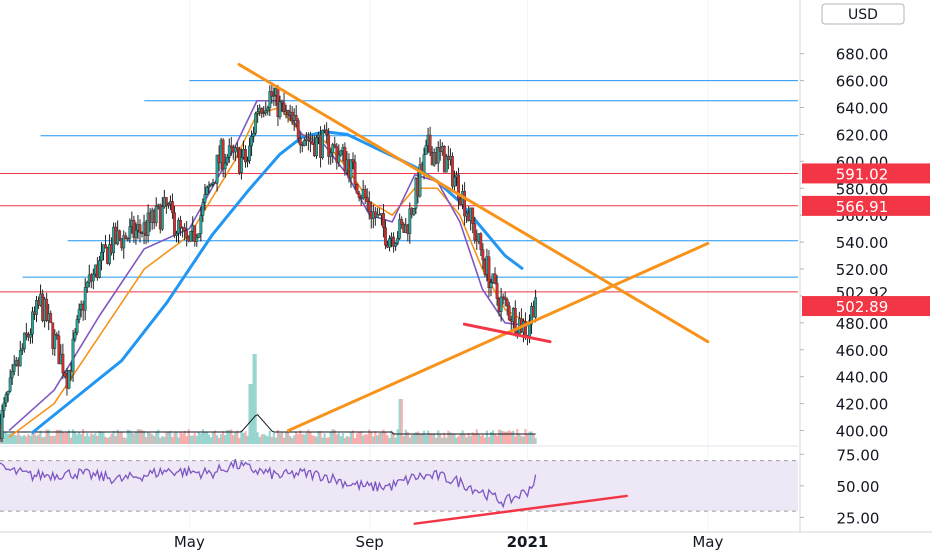  Describe the element at coordinates (863, 14) in the screenshot. I see `currency-badge: USD` at that location.